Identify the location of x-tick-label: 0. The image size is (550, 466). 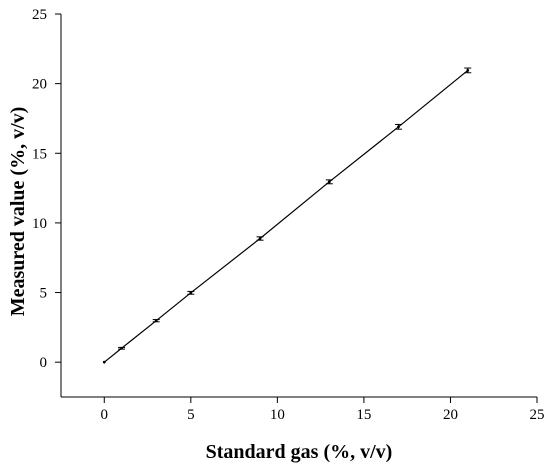
(105, 415).